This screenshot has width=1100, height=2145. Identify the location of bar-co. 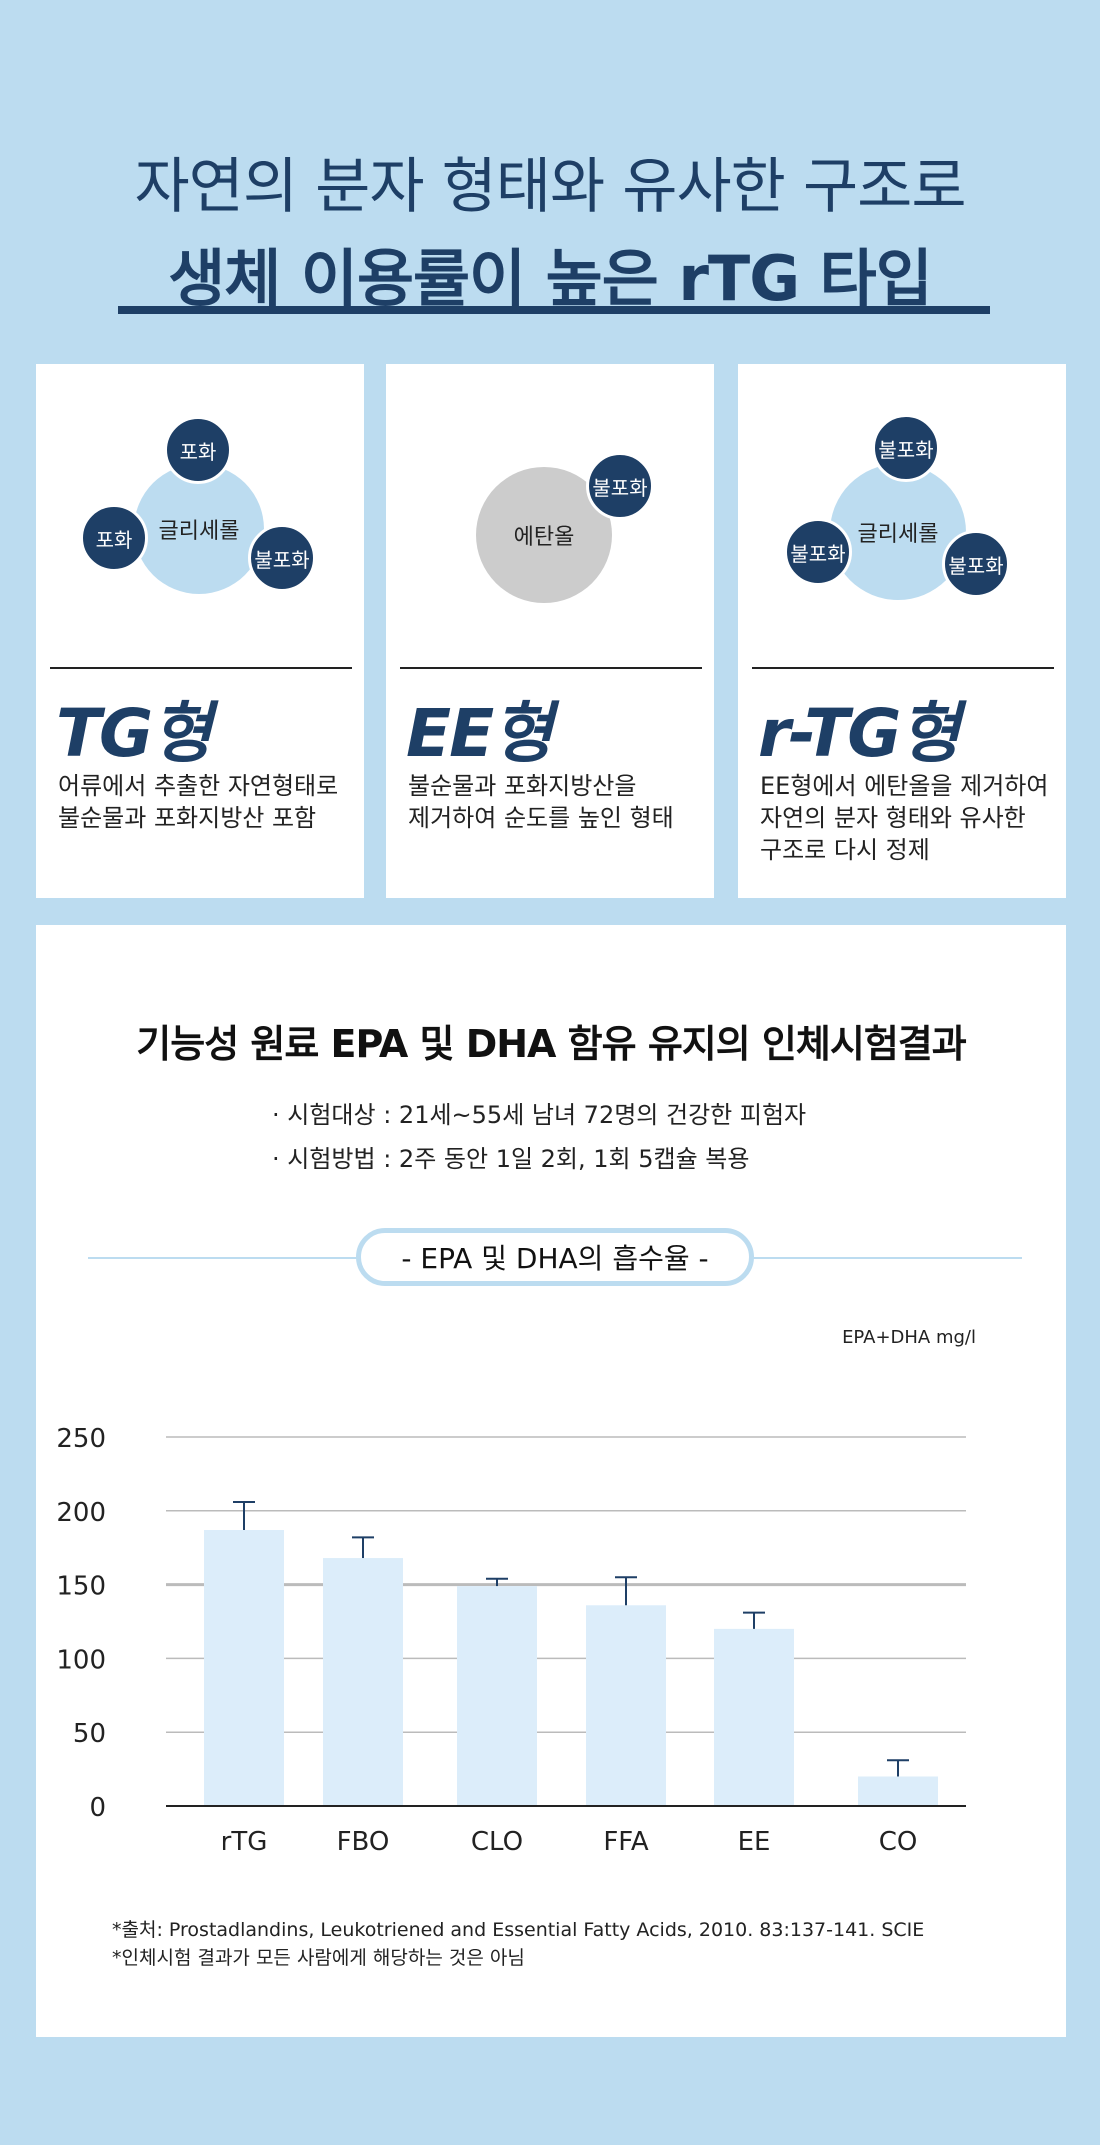
(898, 1791).